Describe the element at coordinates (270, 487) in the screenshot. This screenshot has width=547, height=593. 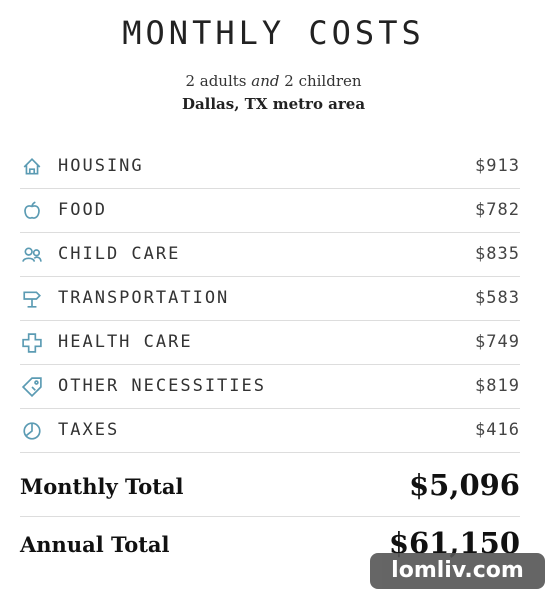
I see `monthly-total: Monthly Total $5,096` at that location.